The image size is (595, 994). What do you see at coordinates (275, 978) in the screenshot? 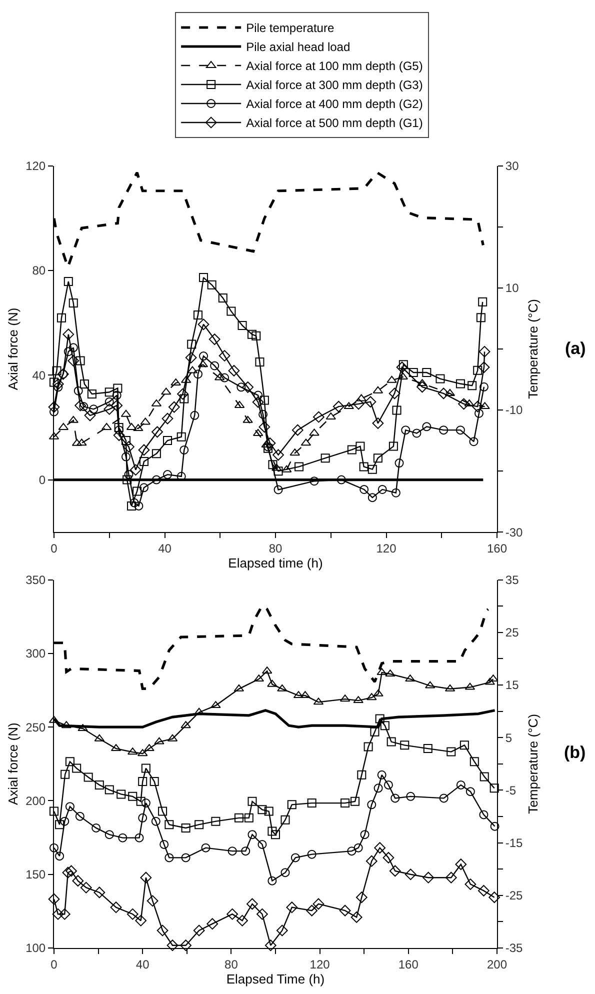
I see `x-axis-title: Elapsed Time (h)` at bounding box center [275, 978].